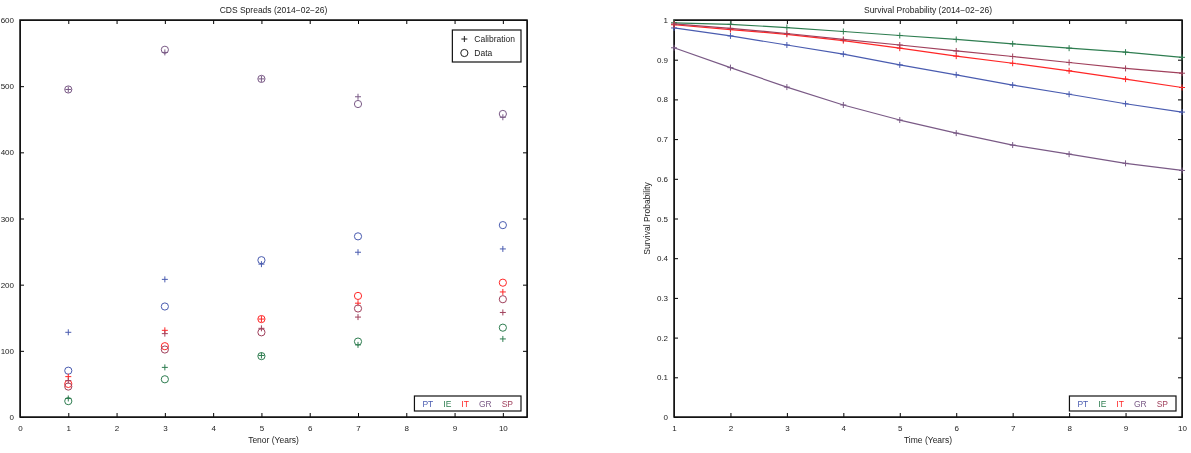 The height and width of the screenshot is (453, 1191). What do you see at coordinates (662, 378) in the screenshot?
I see `y-tick-label: 0.1` at bounding box center [662, 378].